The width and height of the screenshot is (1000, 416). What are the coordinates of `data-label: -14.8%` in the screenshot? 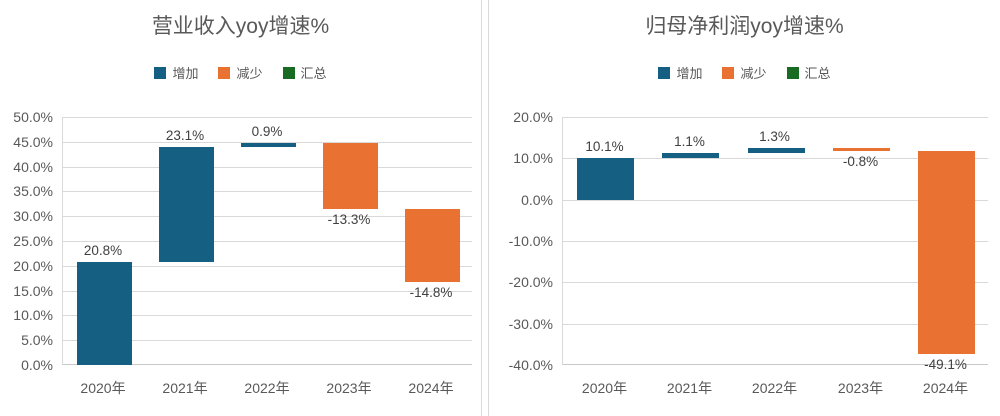 It's located at (431, 292).